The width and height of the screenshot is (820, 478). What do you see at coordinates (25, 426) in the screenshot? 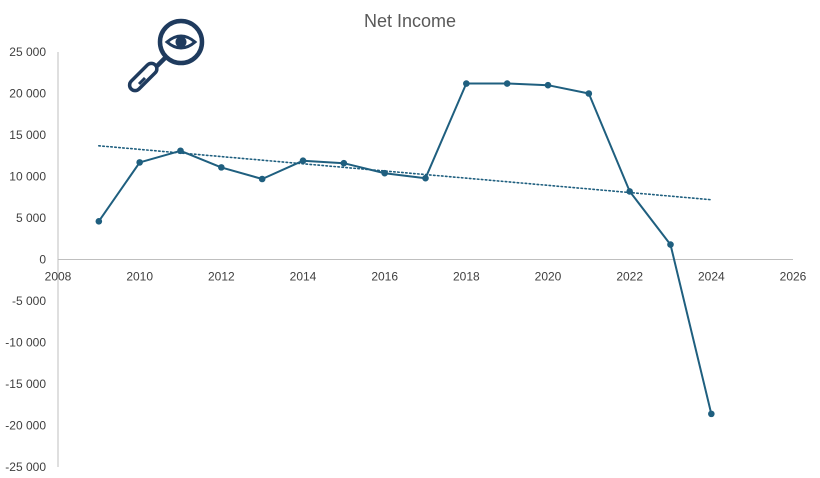
I see `y-tick-label: -20 000` at bounding box center [25, 426].